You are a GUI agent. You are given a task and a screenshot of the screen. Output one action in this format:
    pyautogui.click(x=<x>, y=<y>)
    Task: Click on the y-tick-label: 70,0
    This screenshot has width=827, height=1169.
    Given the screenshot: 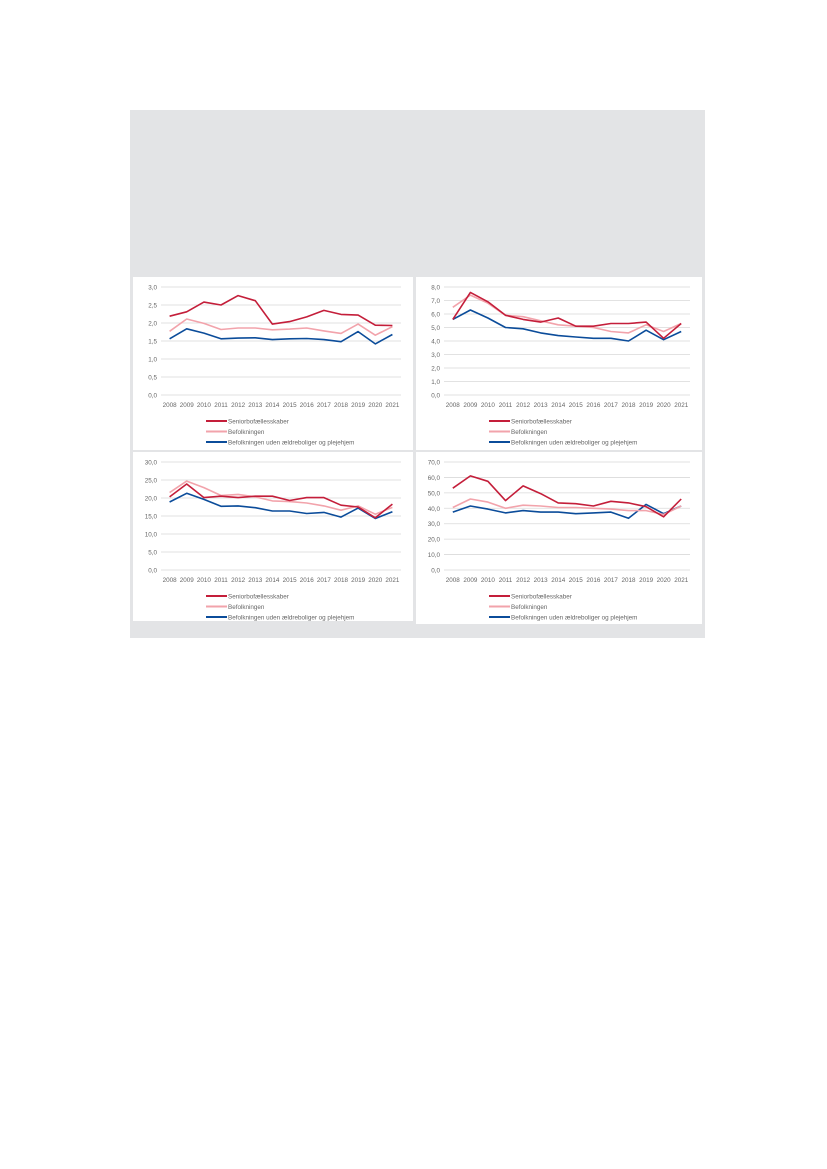 What is the action you would take?
    pyautogui.click(x=434, y=463)
    